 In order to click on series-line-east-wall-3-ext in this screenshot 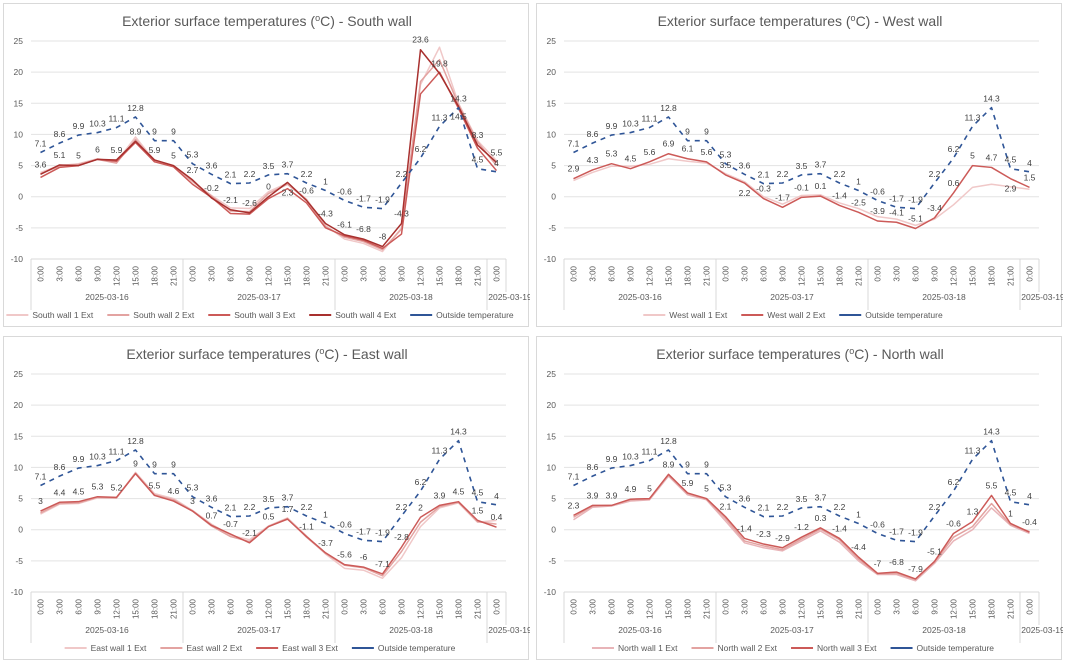, I will do `click(268, 523)`.